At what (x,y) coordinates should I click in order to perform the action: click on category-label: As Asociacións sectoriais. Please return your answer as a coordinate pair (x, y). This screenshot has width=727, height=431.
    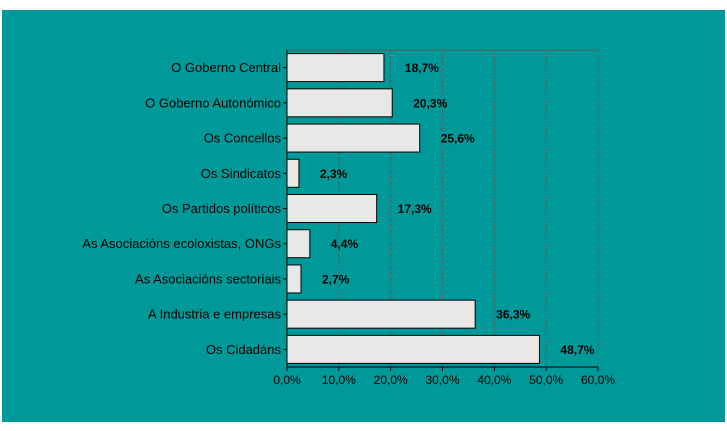
    Looking at the image, I should click on (208, 278).